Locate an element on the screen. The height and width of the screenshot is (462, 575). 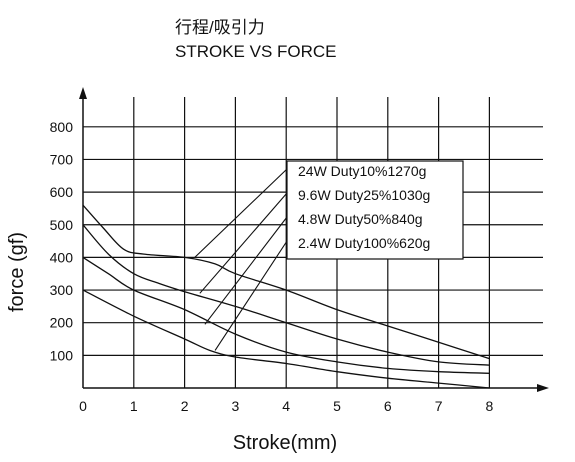
x-tick-label: 5 is located at coordinates (337, 406).